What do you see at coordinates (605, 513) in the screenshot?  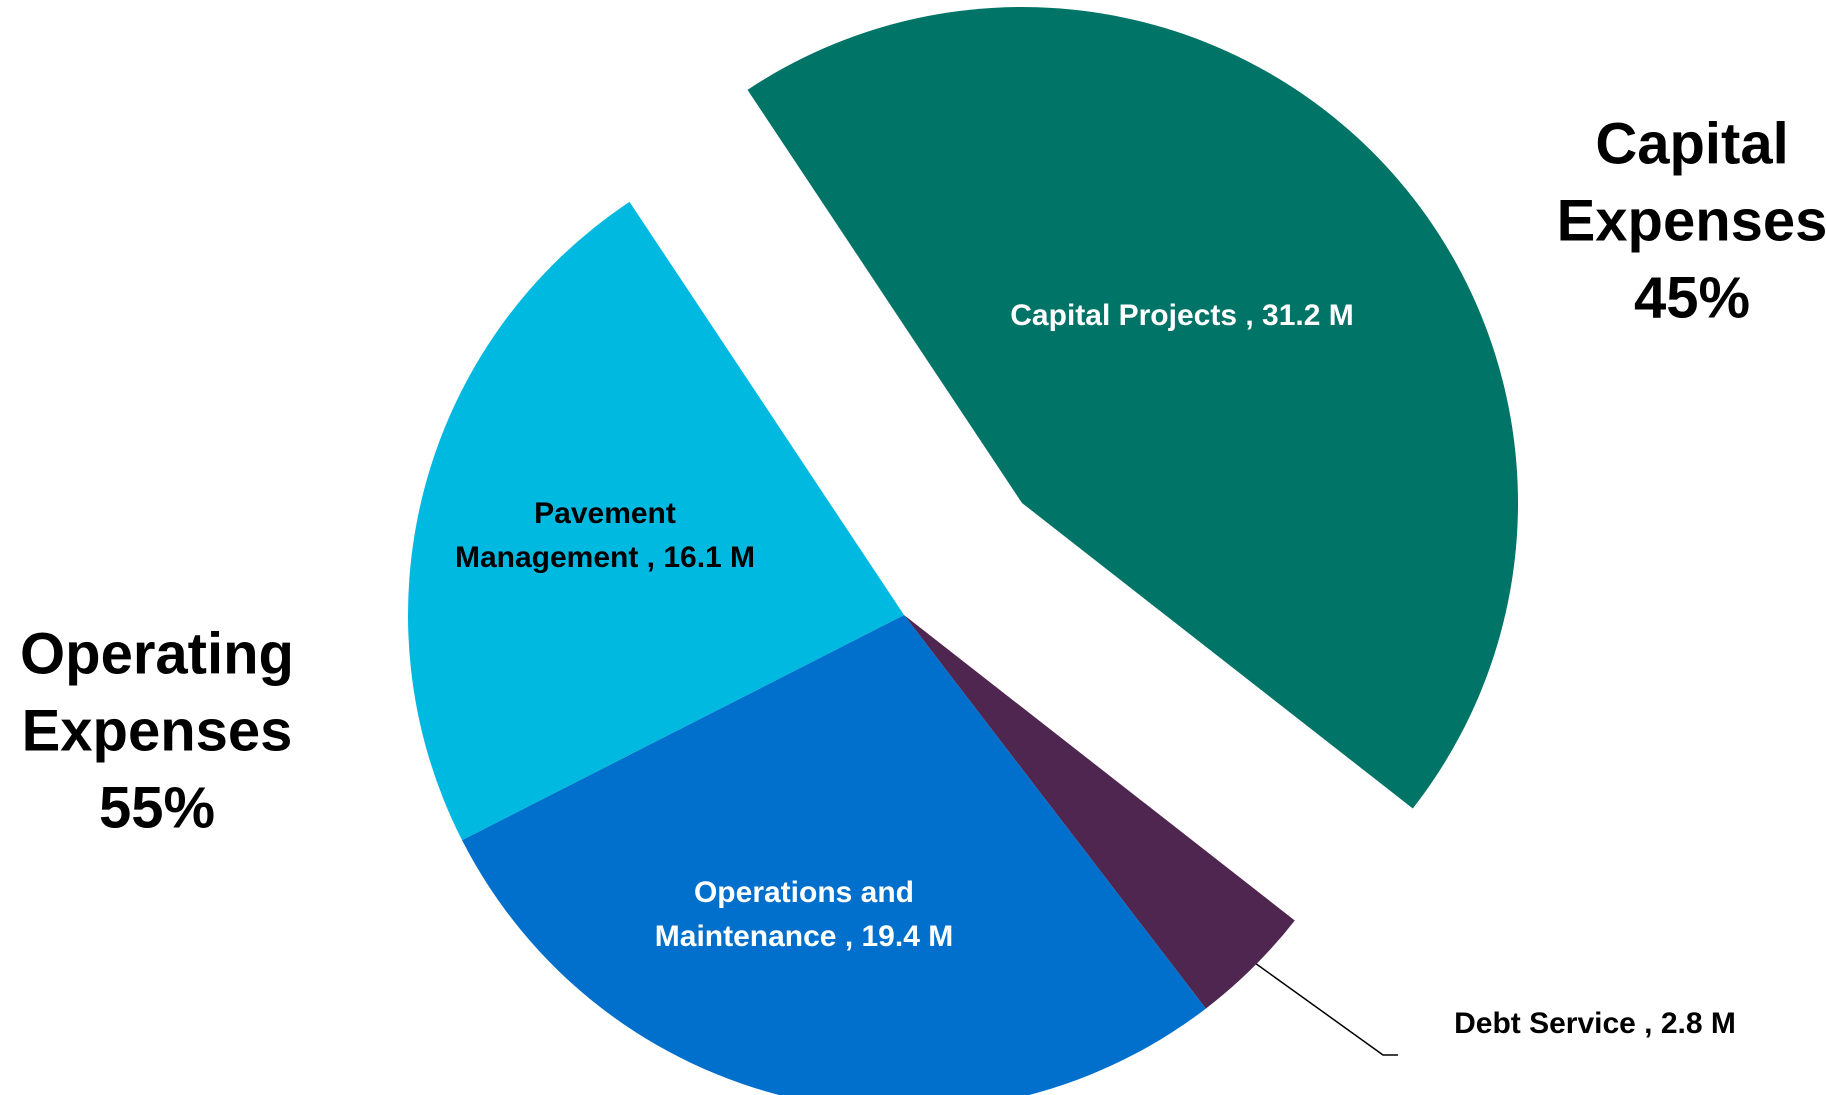 I see `data-label: Pavement` at bounding box center [605, 513].